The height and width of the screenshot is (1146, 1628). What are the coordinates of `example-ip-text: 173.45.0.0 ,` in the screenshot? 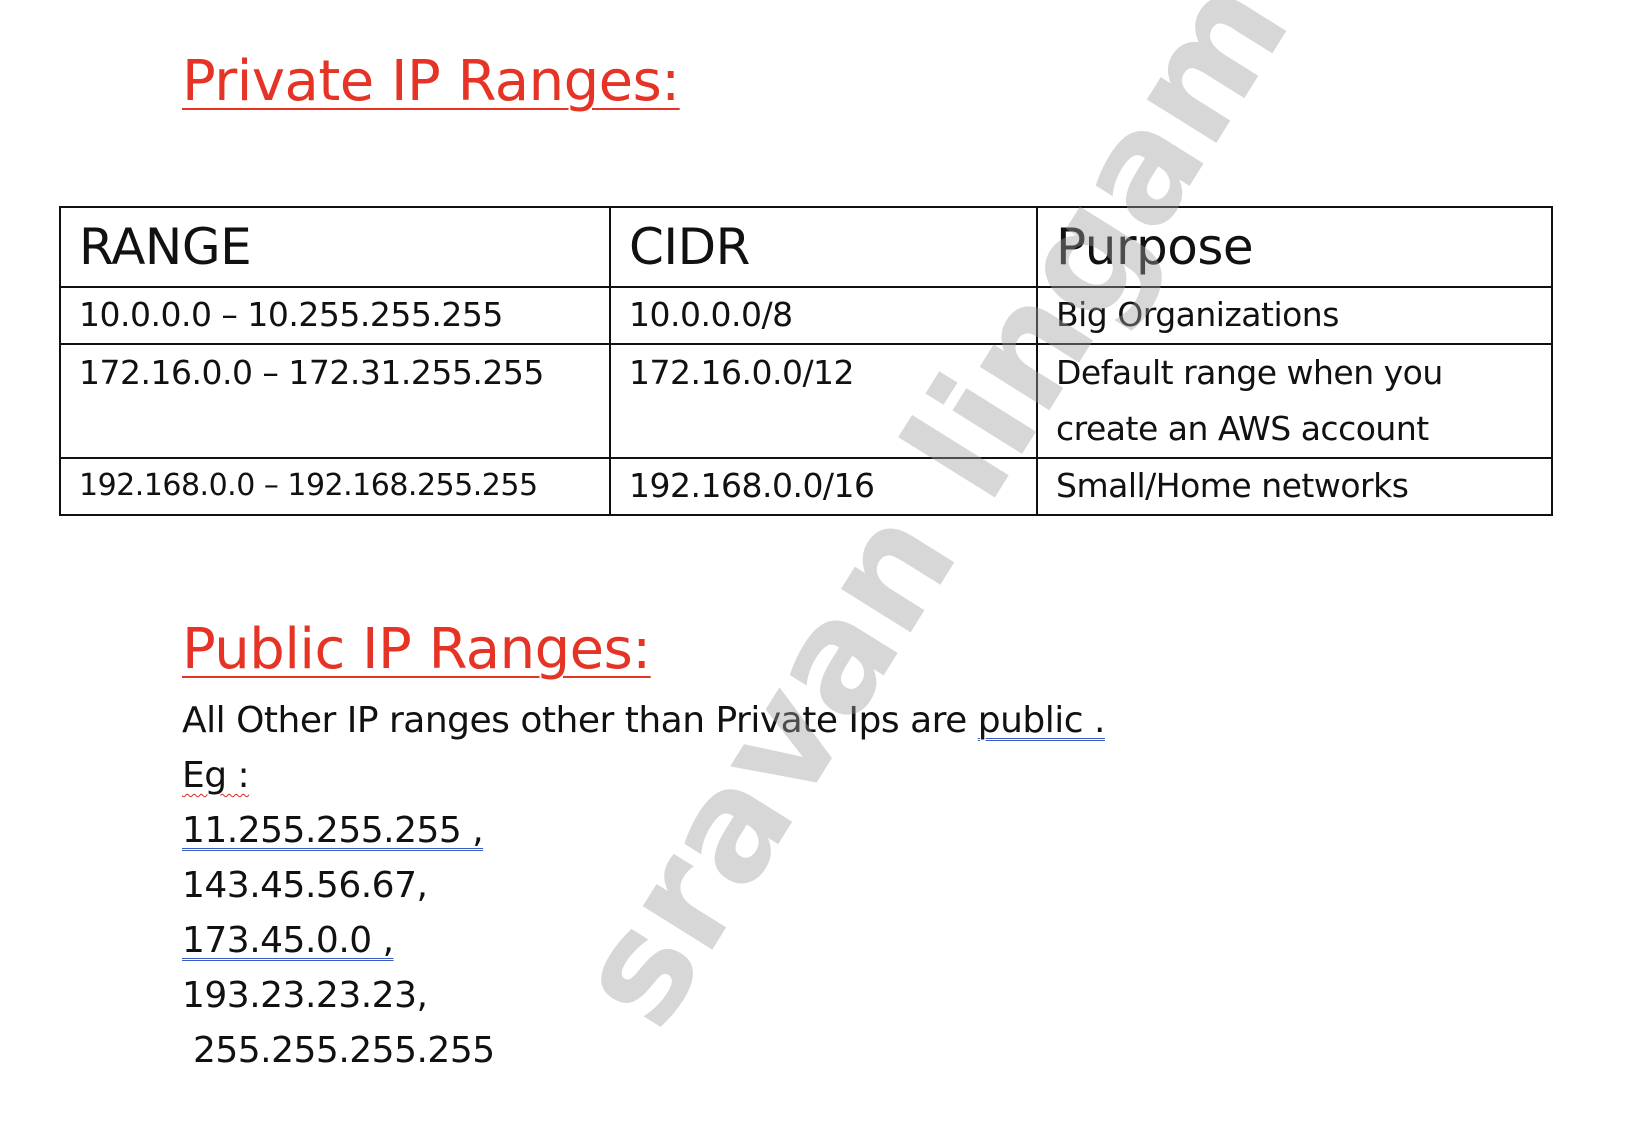 It's located at (288, 940).